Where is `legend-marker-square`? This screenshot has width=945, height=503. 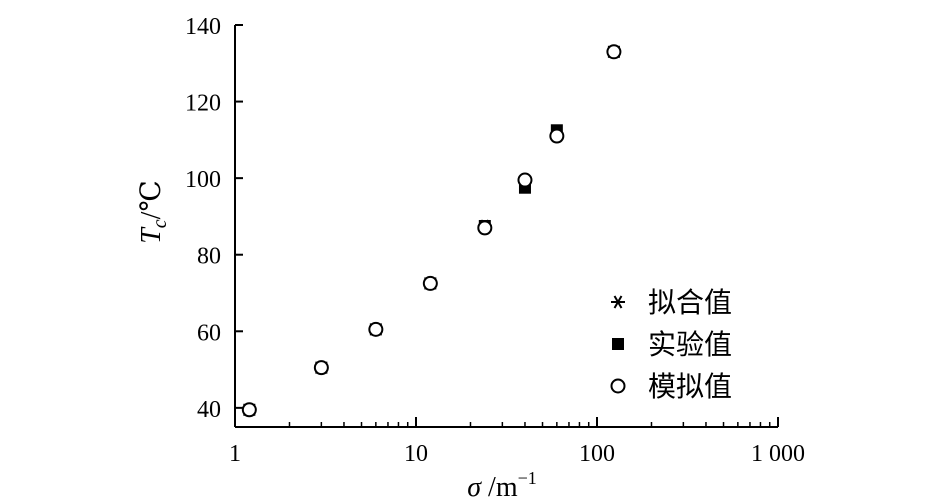
legend-marker-square is located at coordinates (618, 344).